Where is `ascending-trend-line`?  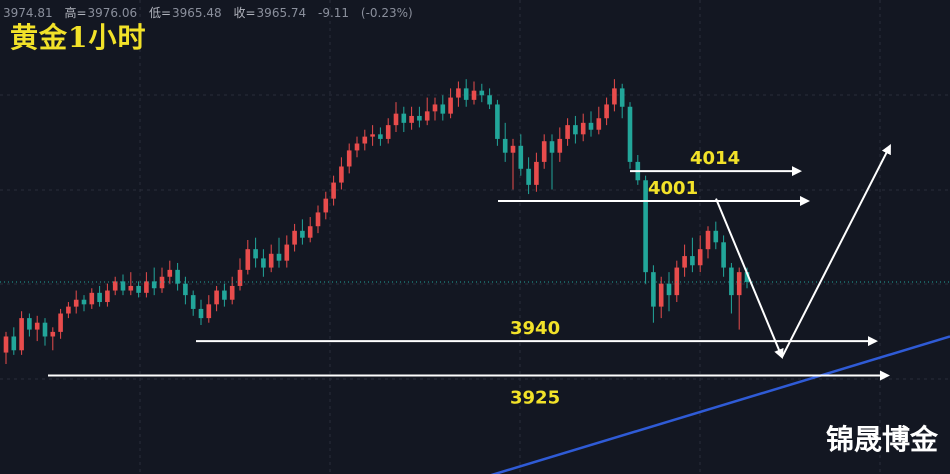
ascending-trend-line is located at coordinates (720, 404).